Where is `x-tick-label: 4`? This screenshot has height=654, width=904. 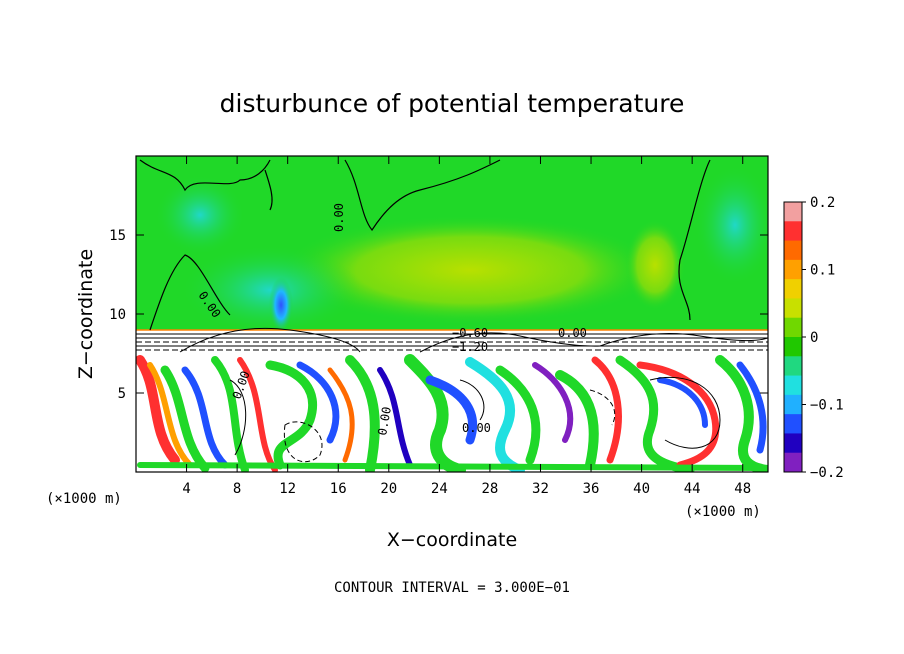
x-tick-label: 4 is located at coordinates (186, 489).